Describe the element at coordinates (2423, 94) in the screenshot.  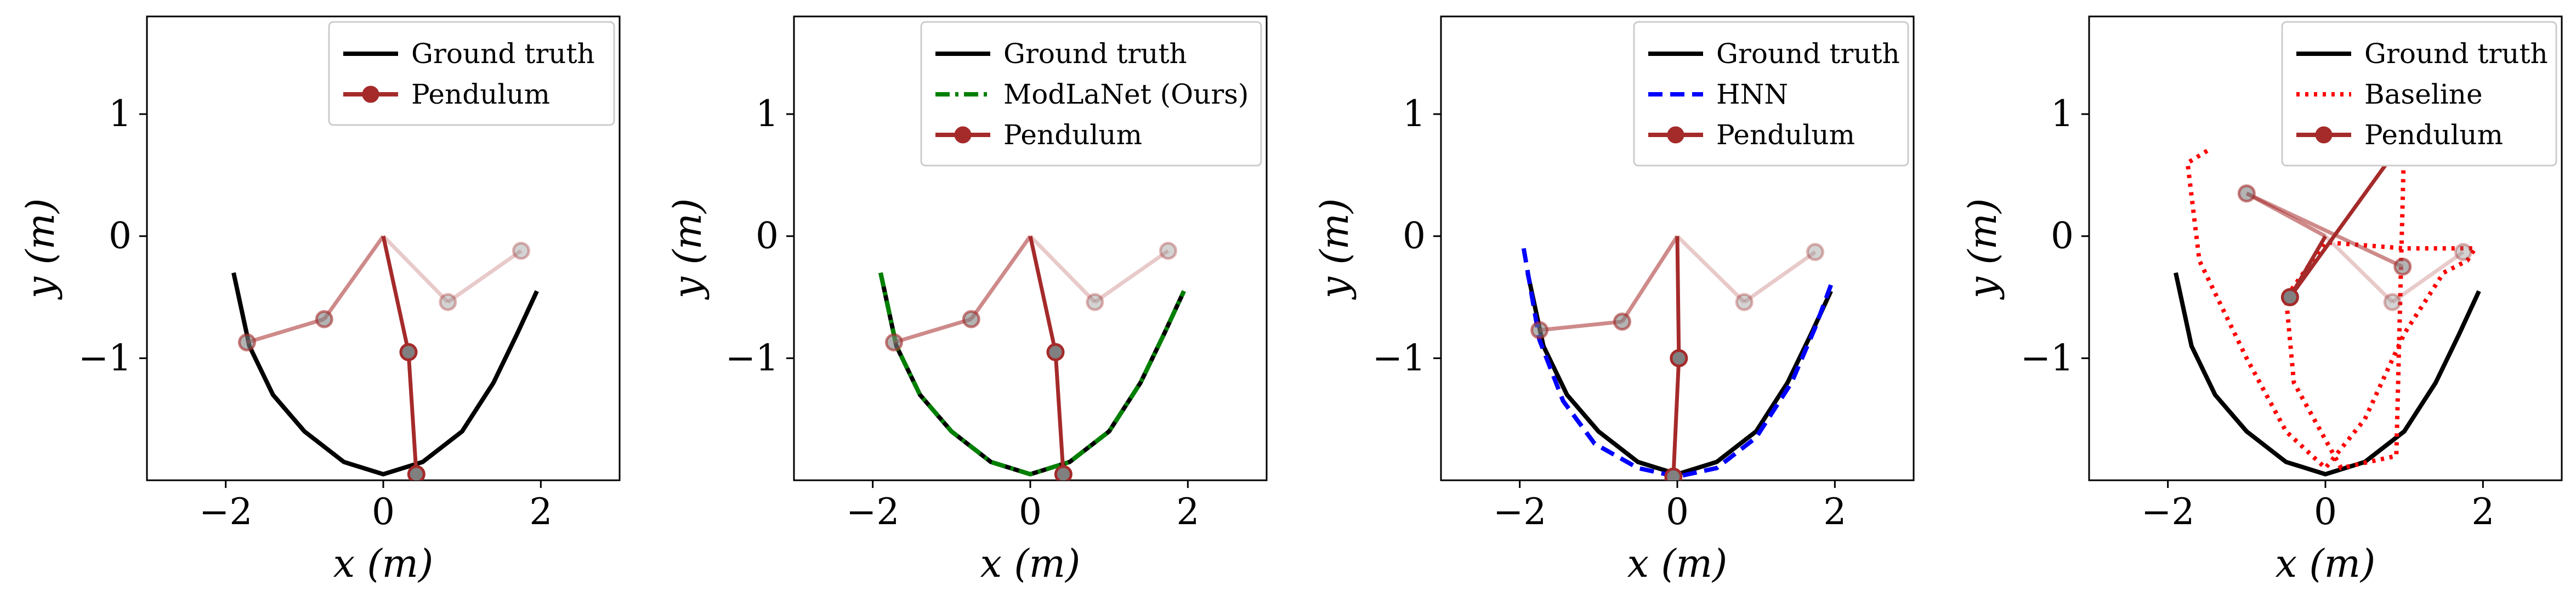
I see `legend-label: Baseline` at that location.